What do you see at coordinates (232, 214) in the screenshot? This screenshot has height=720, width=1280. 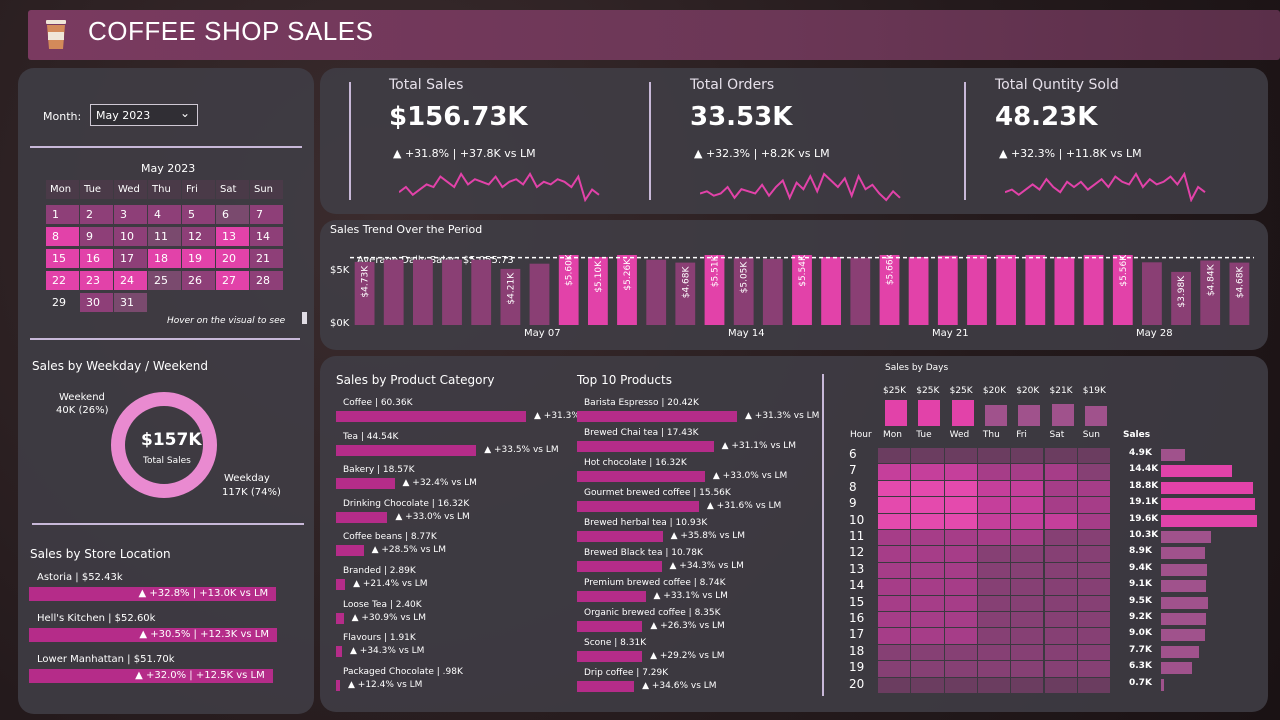 I see `calendar-day-cell: 6` at bounding box center [232, 214].